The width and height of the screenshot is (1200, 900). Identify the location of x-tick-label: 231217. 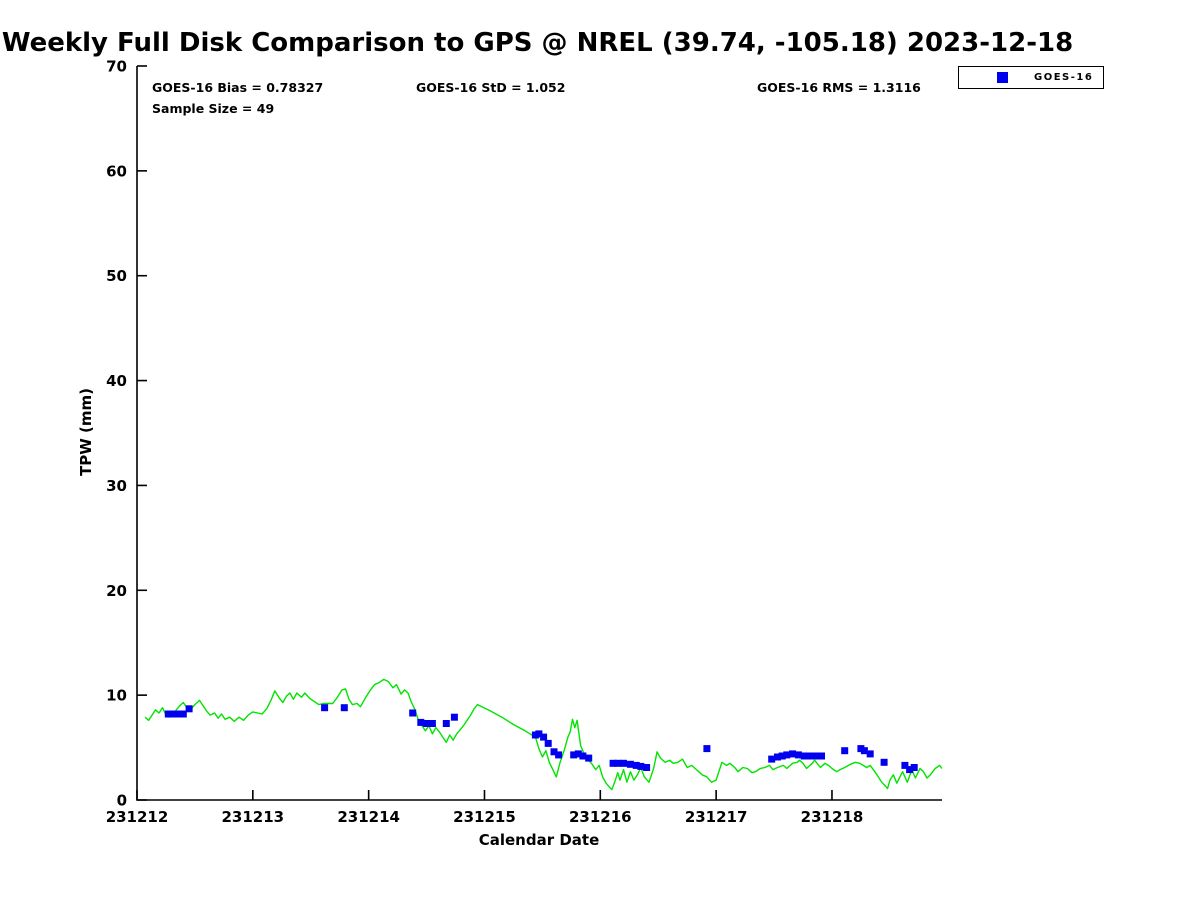
(716, 817).